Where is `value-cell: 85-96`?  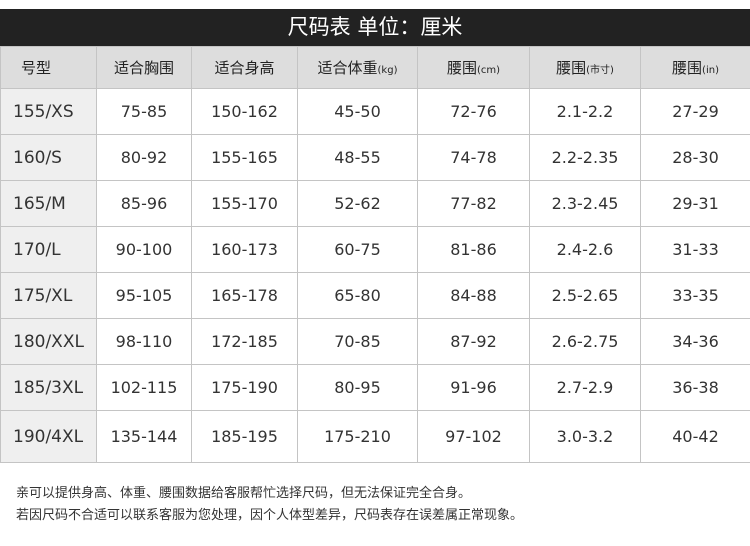 value-cell: 85-96 is located at coordinates (144, 203).